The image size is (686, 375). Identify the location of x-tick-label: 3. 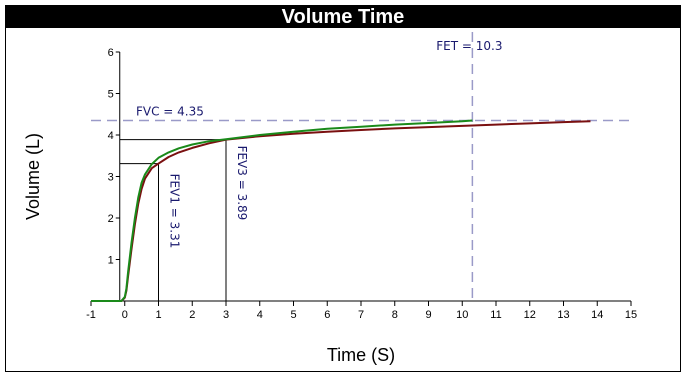
(226, 315).